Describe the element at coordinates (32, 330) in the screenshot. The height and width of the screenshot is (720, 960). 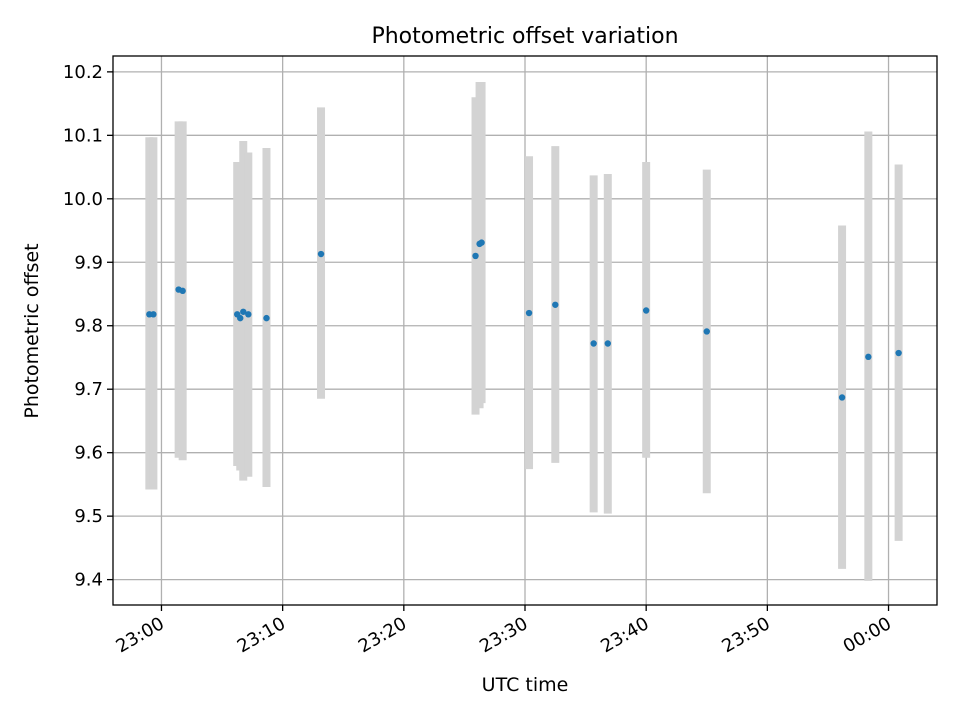
I see `y-axis-label: Photometric offset` at that location.